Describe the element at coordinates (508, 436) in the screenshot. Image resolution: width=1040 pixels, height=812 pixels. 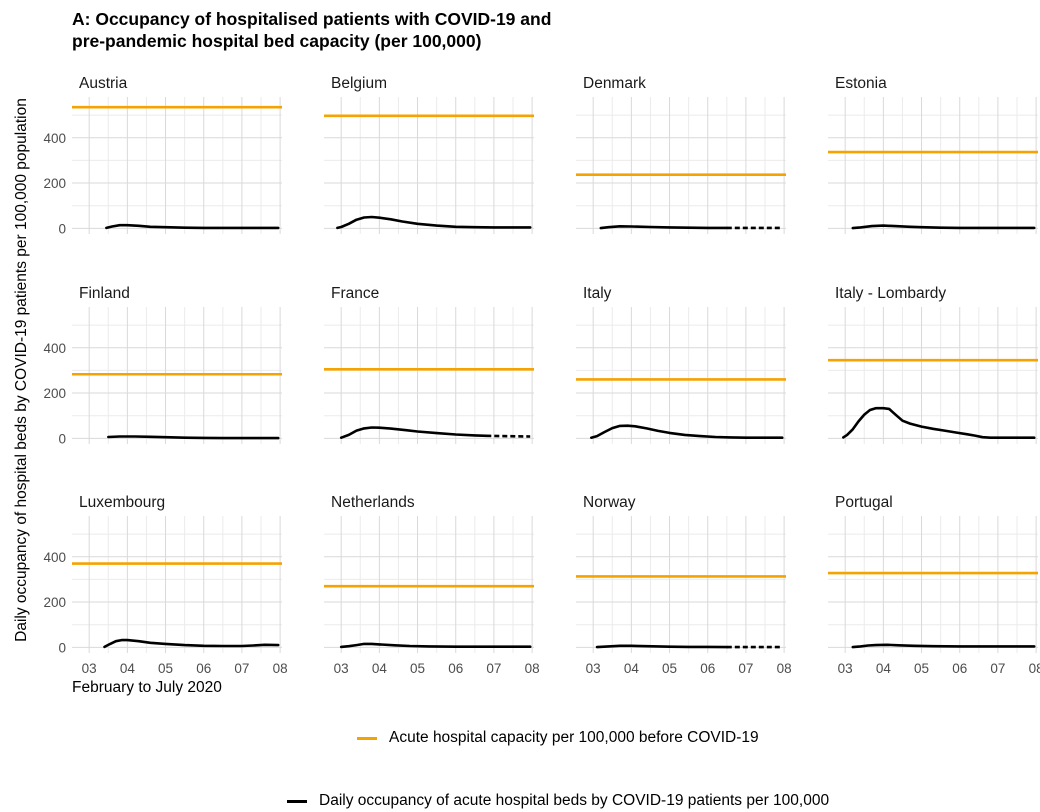
I see `occupancy-line-dashed` at that location.